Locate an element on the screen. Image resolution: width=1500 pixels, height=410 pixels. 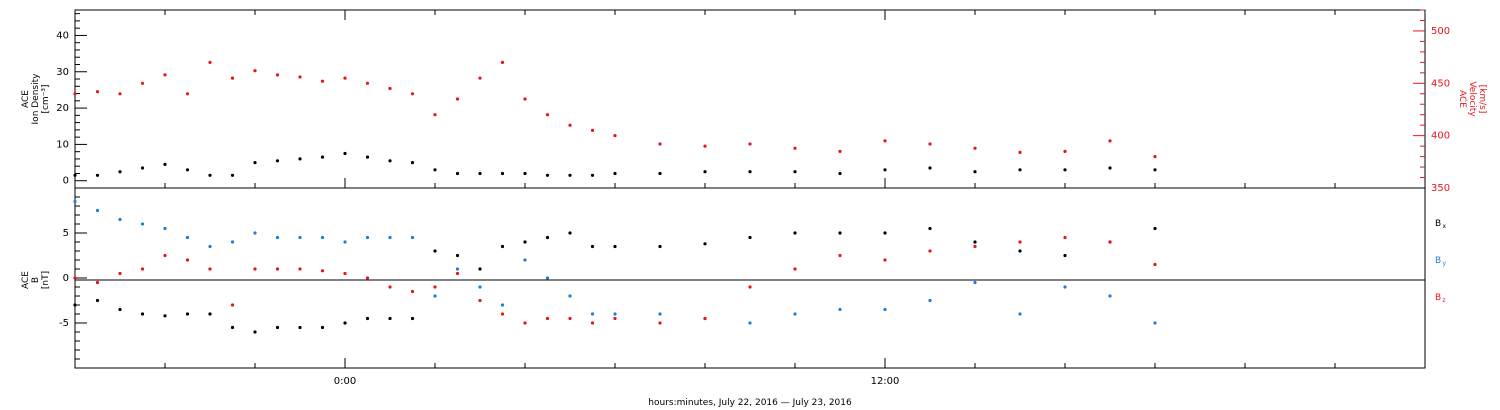
velocity-axis-label-line3: [km/s] is located at coordinates (1482, 99).